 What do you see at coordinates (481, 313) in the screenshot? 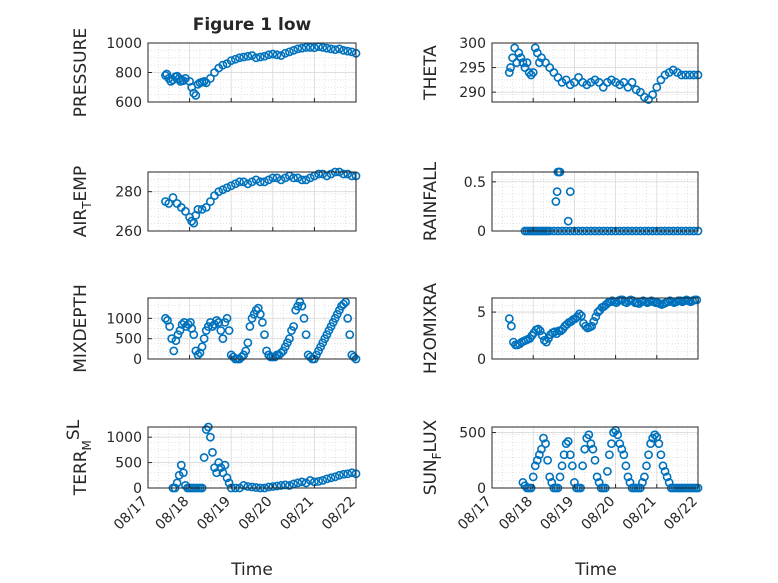
I see `y-tick-label: 5` at bounding box center [481, 313].